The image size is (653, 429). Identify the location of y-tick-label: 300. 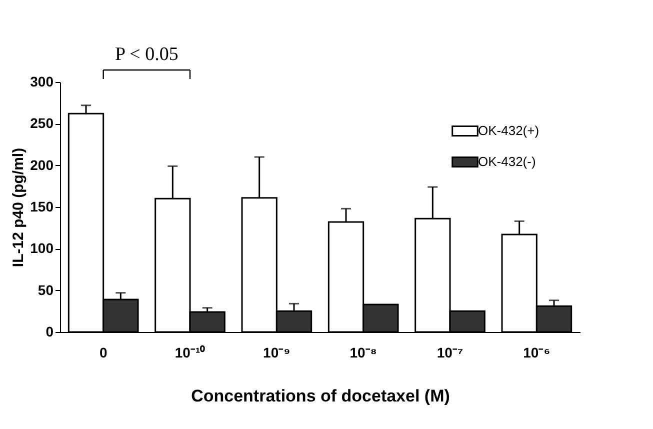
(42, 82).